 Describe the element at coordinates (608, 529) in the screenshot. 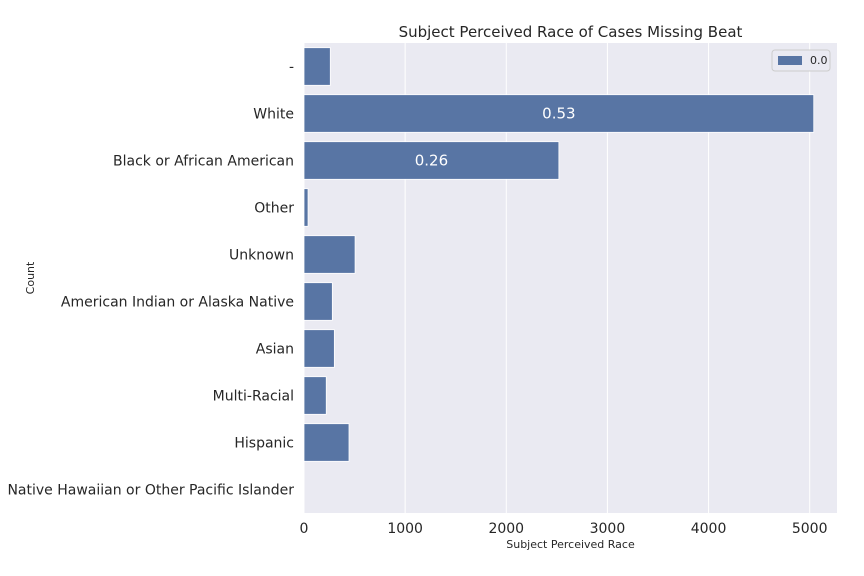

I see `x-tick-label: 3000` at that location.